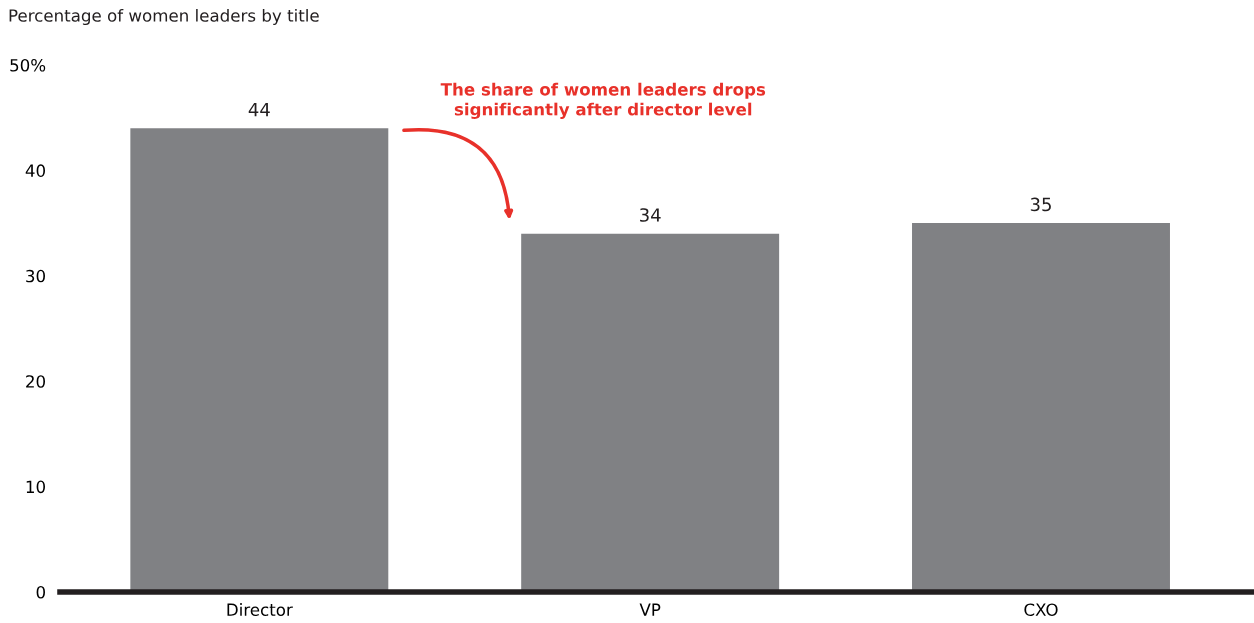 Image resolution: width=1254 pixels, height=623 pixels. What do you see at coordinates (28, 65) in the screenshot?
I see `y-tick-label: 50%` at bounding box center [28, 65].